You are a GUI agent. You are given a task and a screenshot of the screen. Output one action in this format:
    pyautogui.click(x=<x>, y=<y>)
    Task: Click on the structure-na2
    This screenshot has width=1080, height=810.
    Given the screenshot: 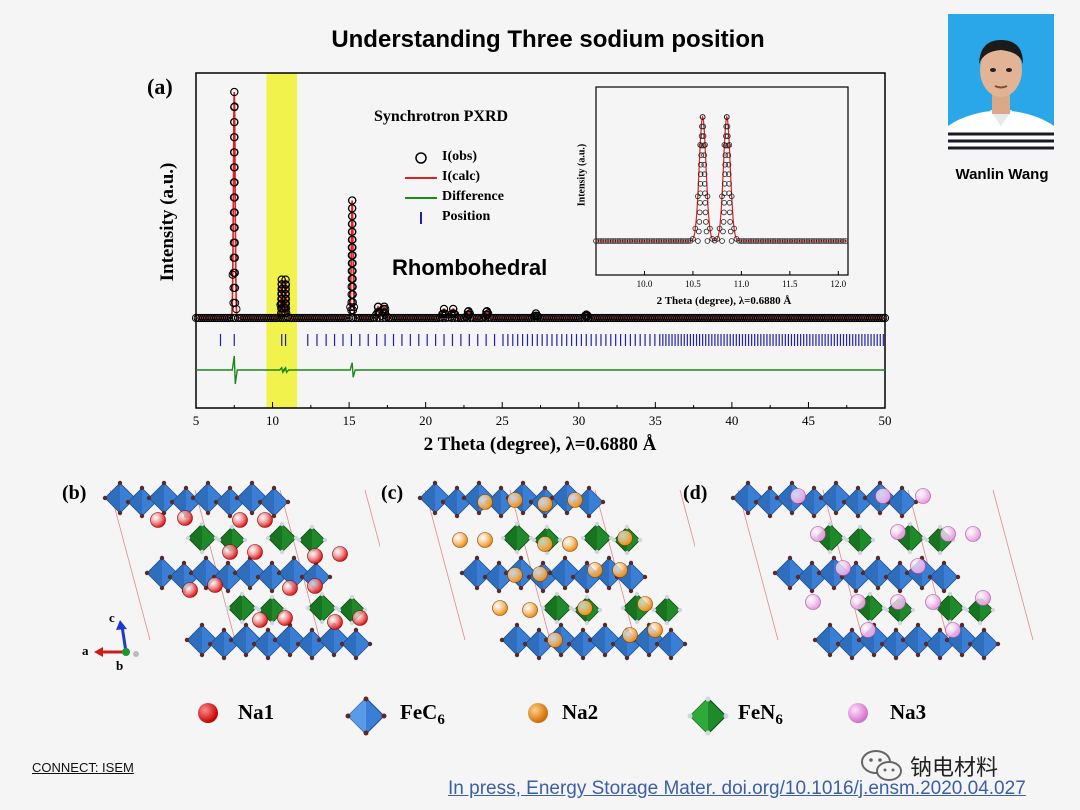 What is the action you would take?
    pyautogui.click(x=556, y=570)
    